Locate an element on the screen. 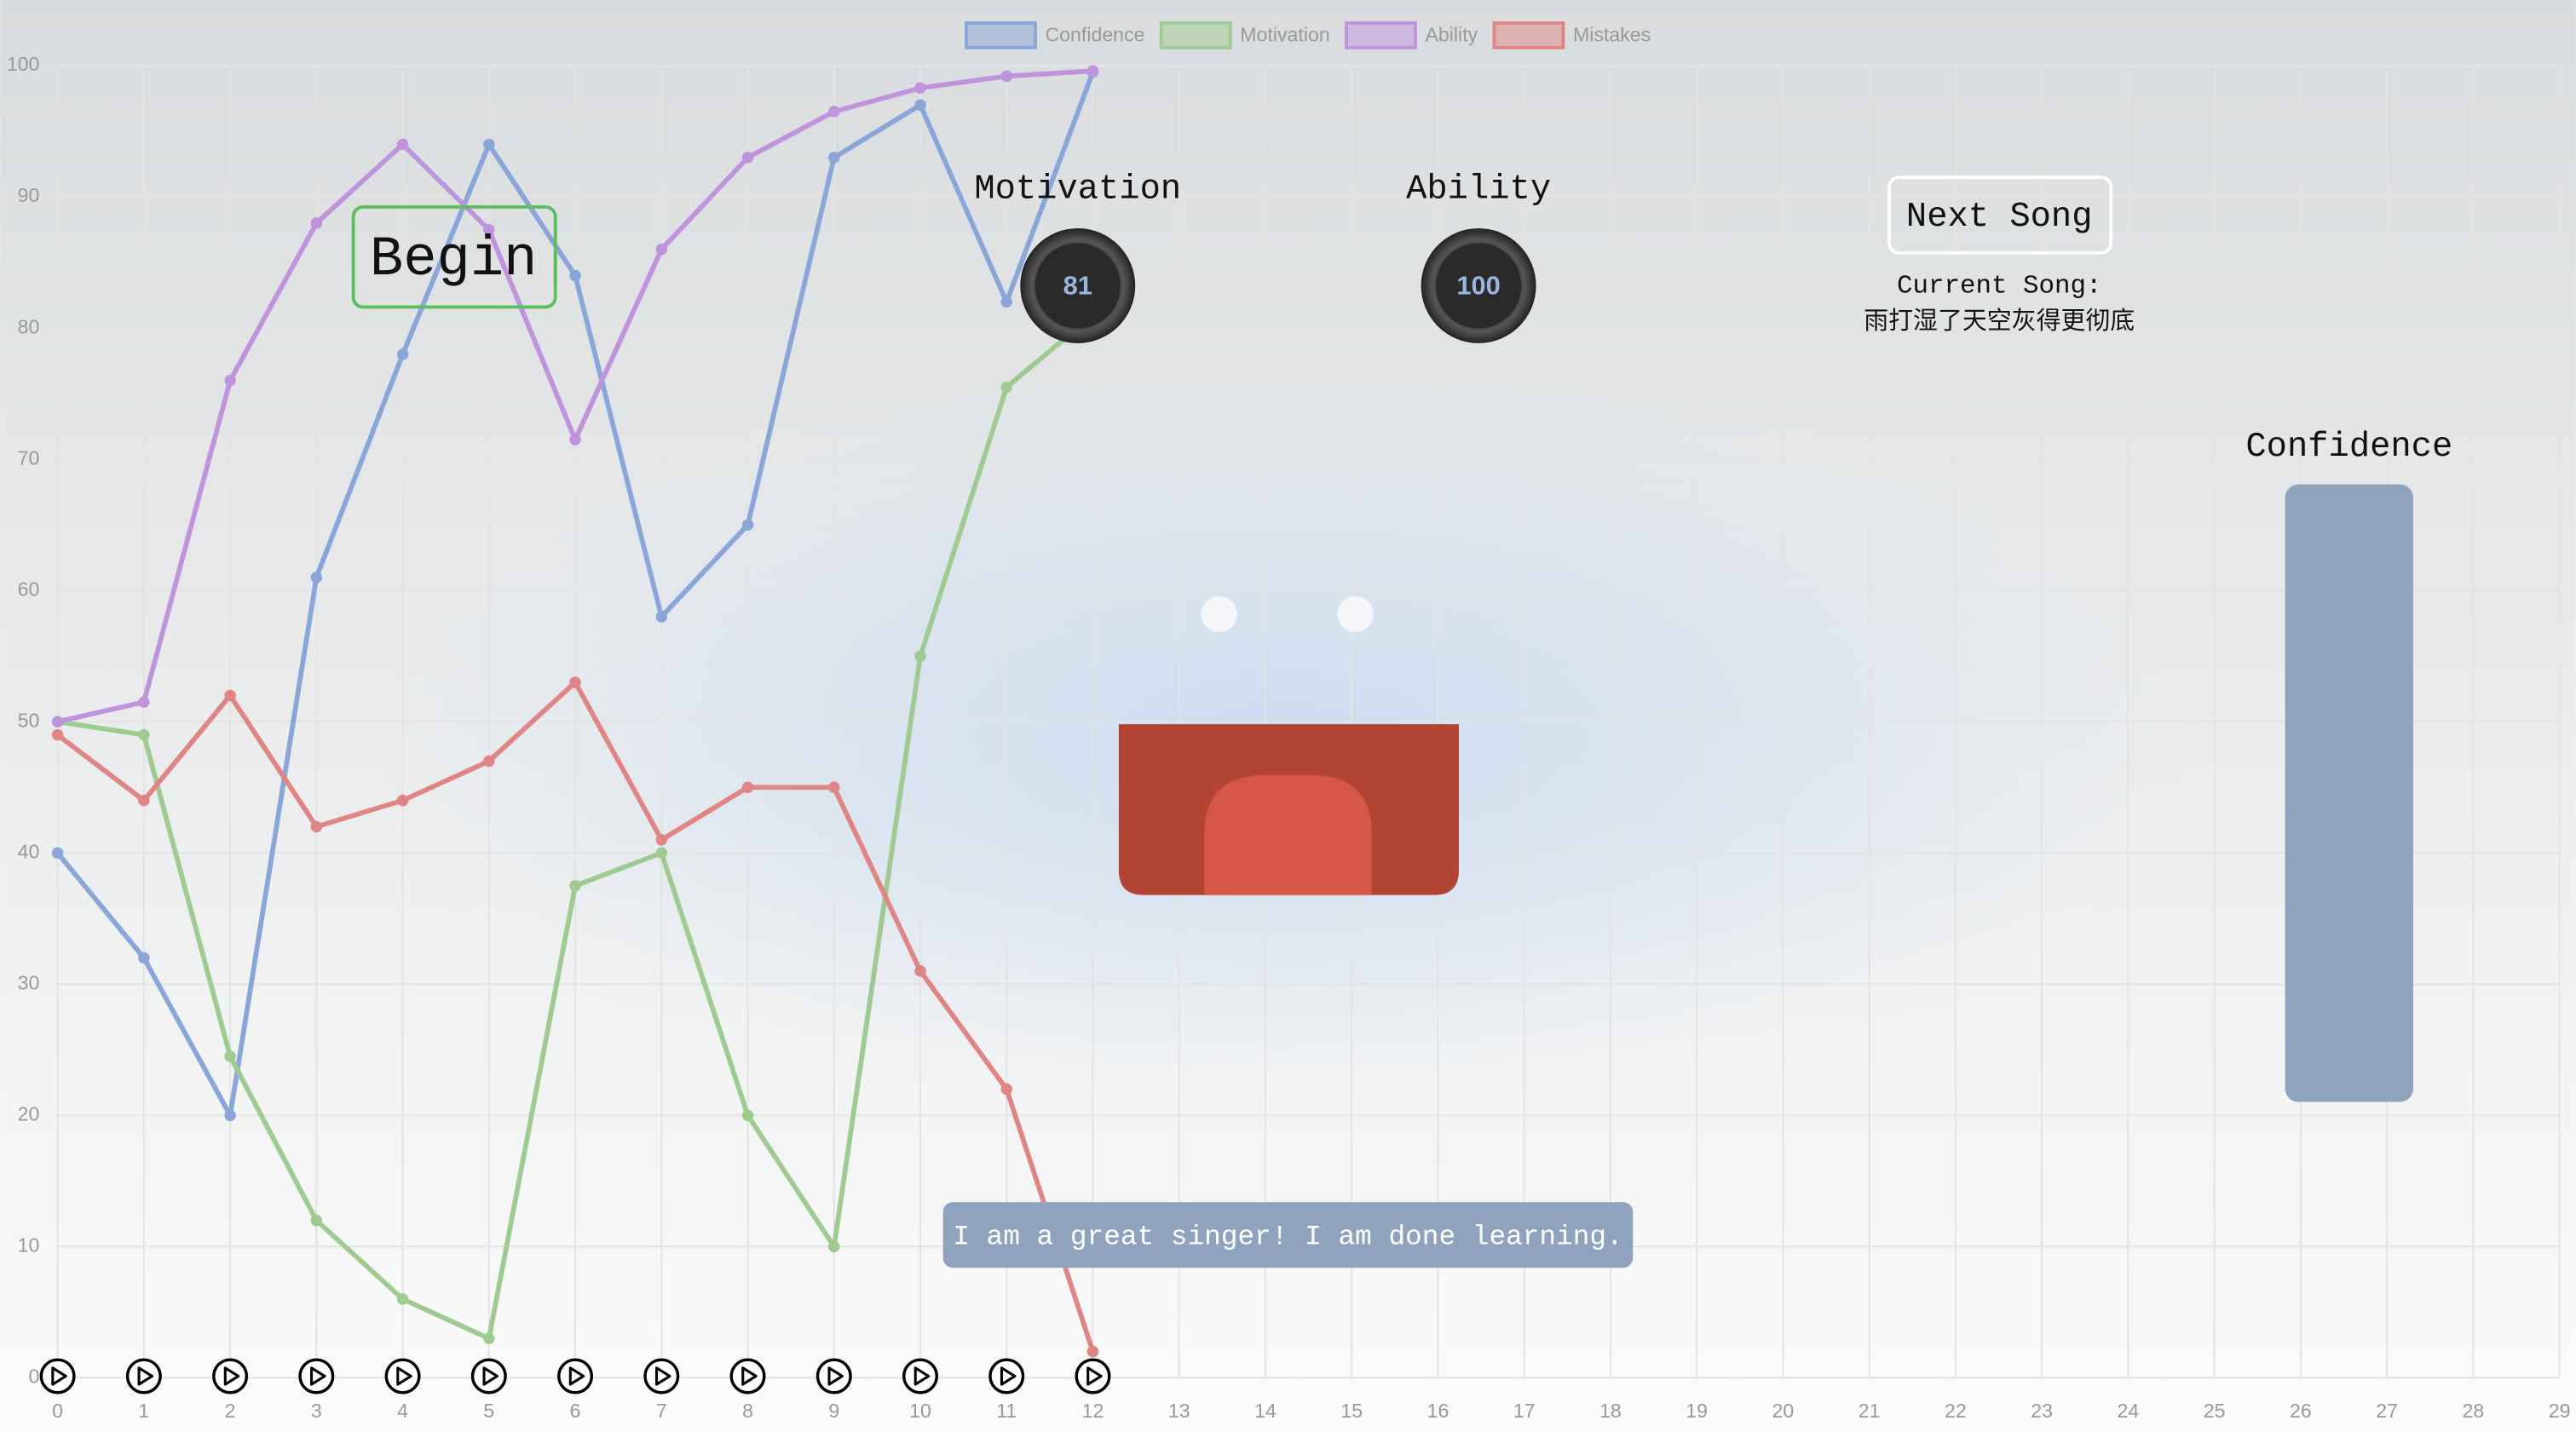 This screenshot has height=1432, width=2576. x-tick-label: 20 is located at coordinates (1783, 1411).